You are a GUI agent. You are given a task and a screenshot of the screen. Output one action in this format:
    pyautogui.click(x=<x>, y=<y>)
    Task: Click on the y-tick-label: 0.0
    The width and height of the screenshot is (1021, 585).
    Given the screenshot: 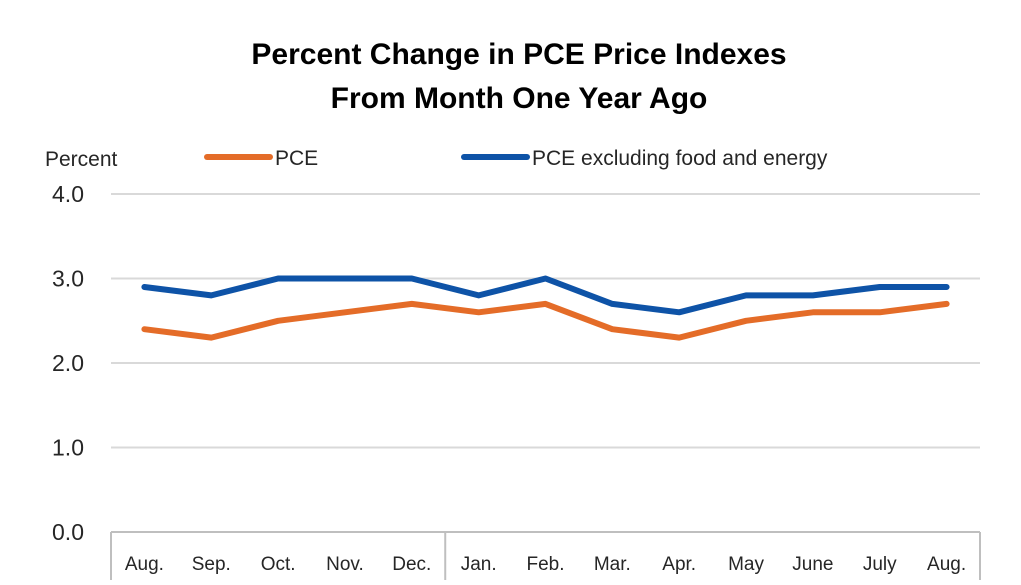 What is the action you would take?
    pyautogui.click(x=68, y=532)
    